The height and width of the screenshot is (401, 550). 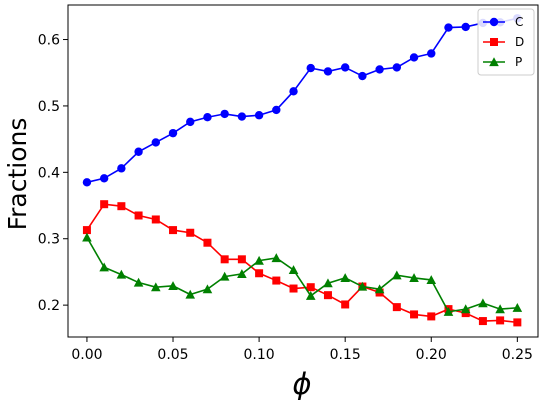 I want to click on x-tick-label: 0.05, so click(x=172, y=355).